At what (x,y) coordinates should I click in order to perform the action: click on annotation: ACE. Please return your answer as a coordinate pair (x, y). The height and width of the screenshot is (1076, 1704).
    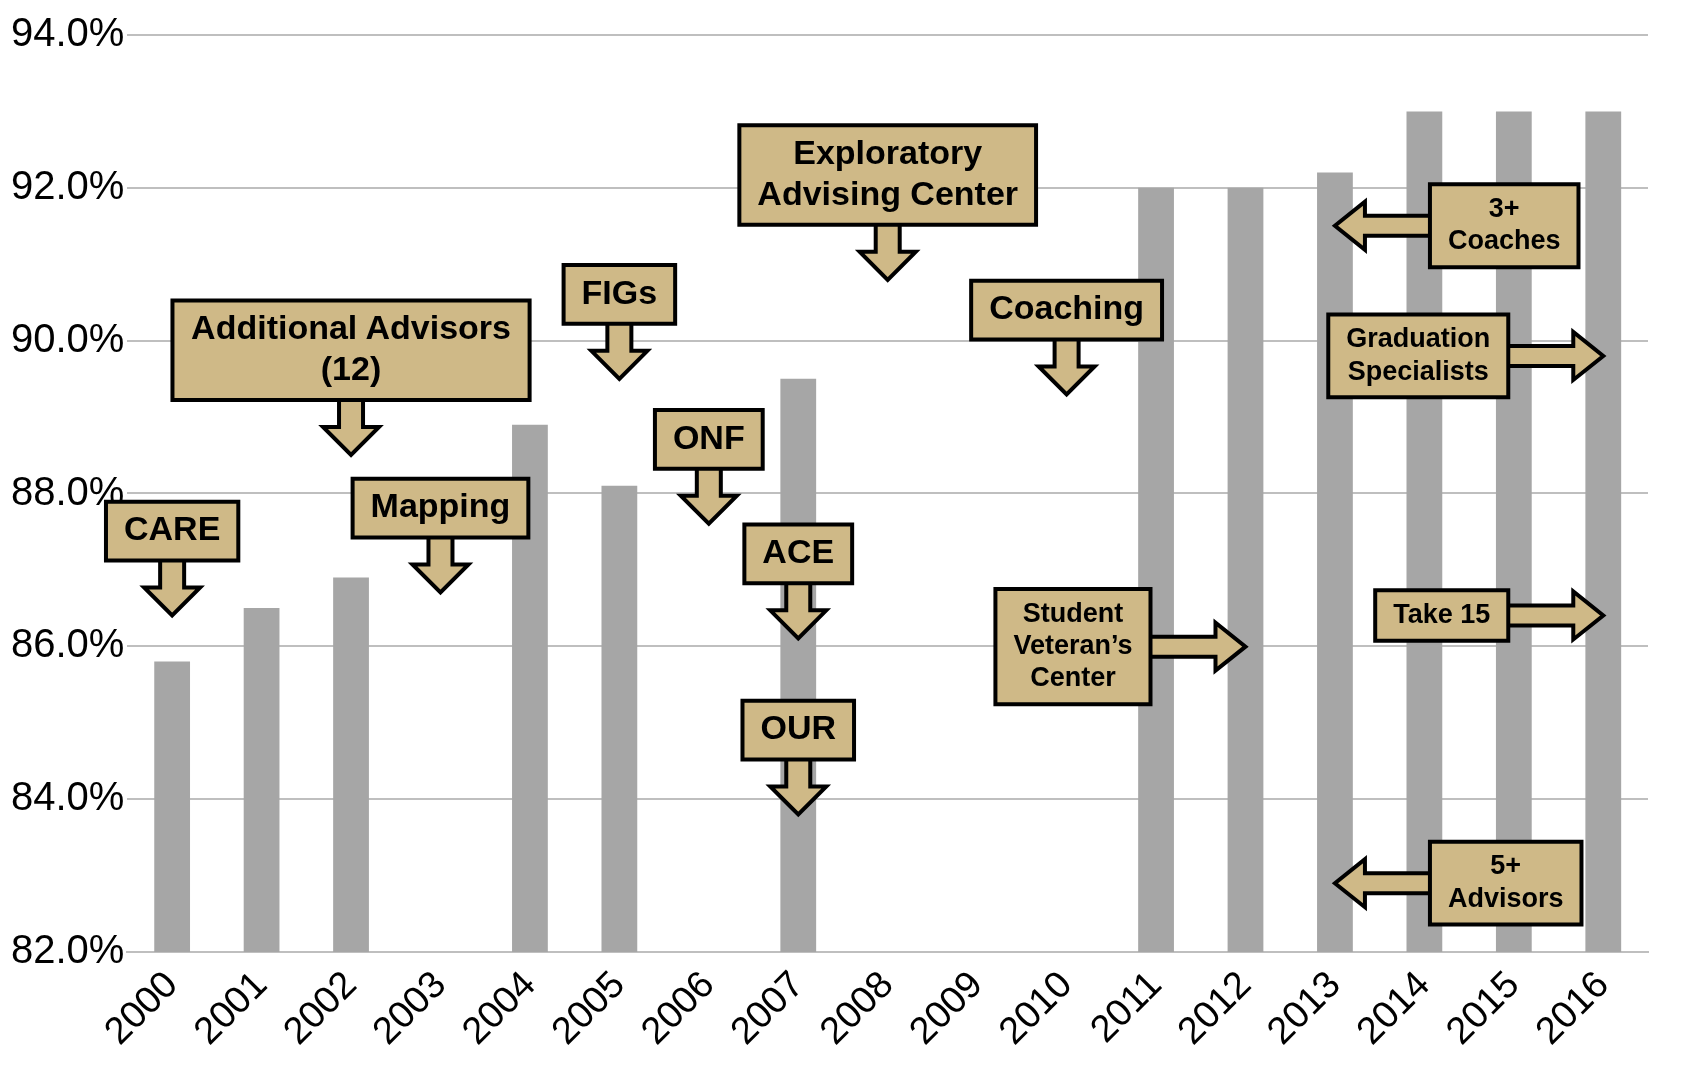
    Looking at the image, I should click on (798, 551).